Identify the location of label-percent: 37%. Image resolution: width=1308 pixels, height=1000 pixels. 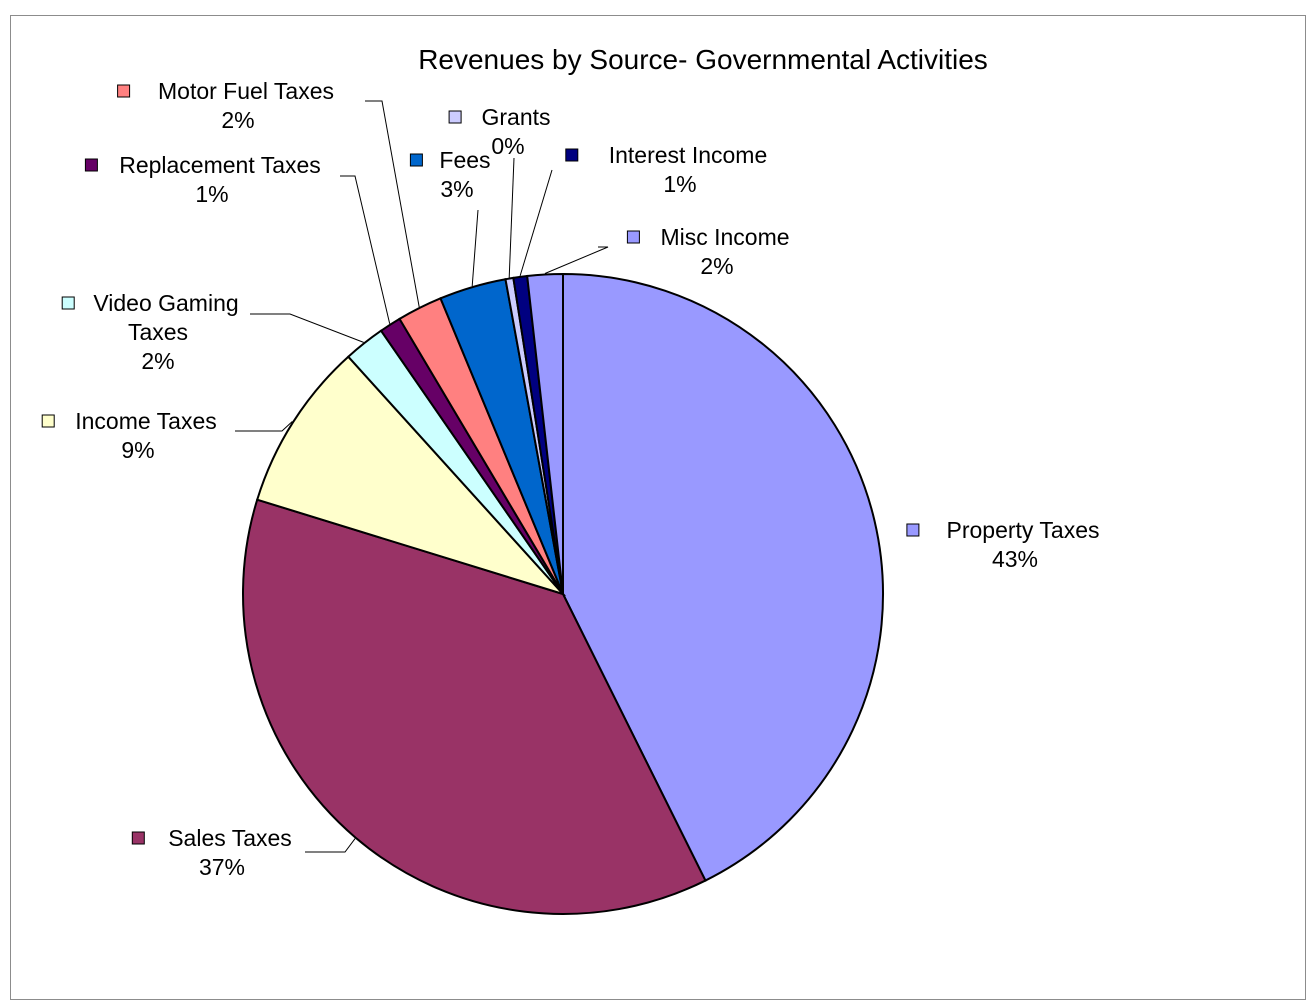
(222, 867).